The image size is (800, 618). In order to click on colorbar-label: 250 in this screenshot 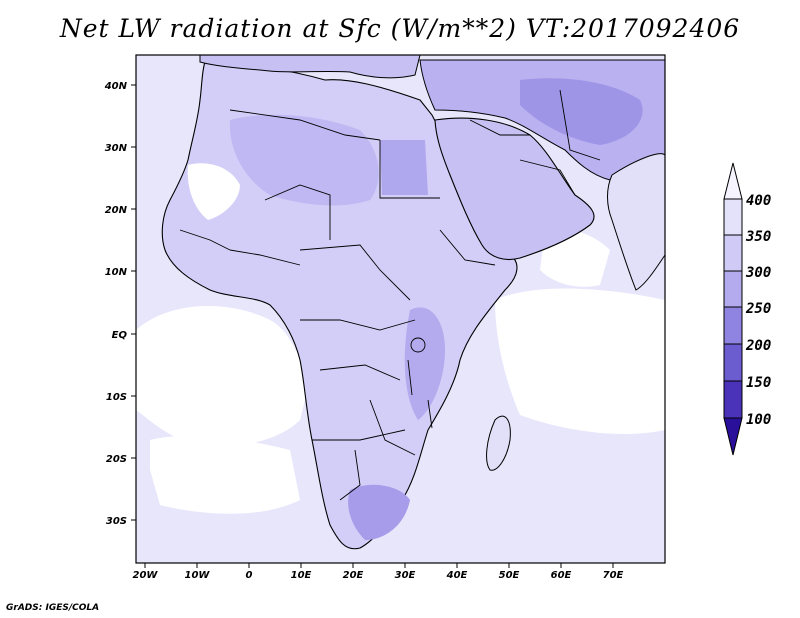, I will do `click(758, 309)`.